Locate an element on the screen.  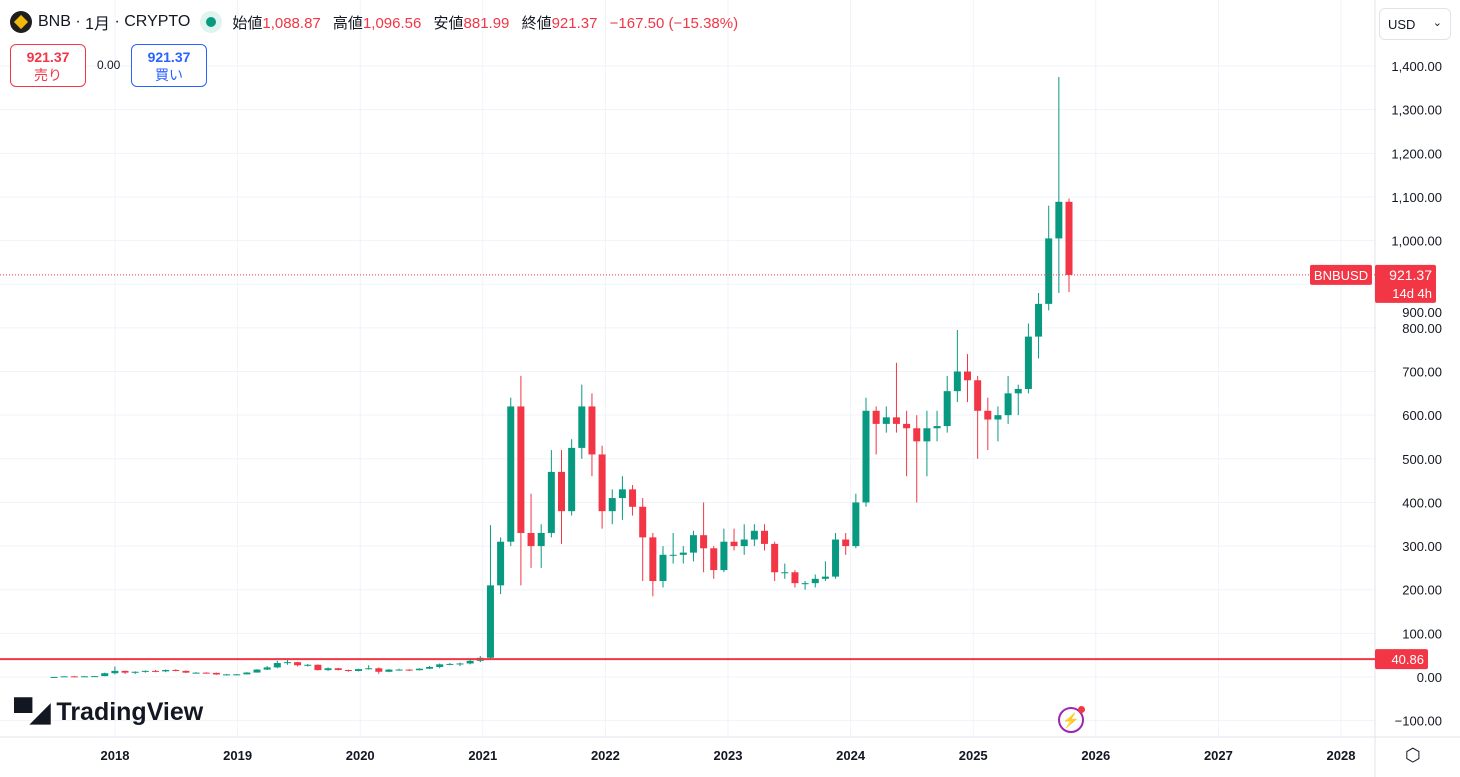
open-value: 1,088.87 is located at coordinates (291, 23).